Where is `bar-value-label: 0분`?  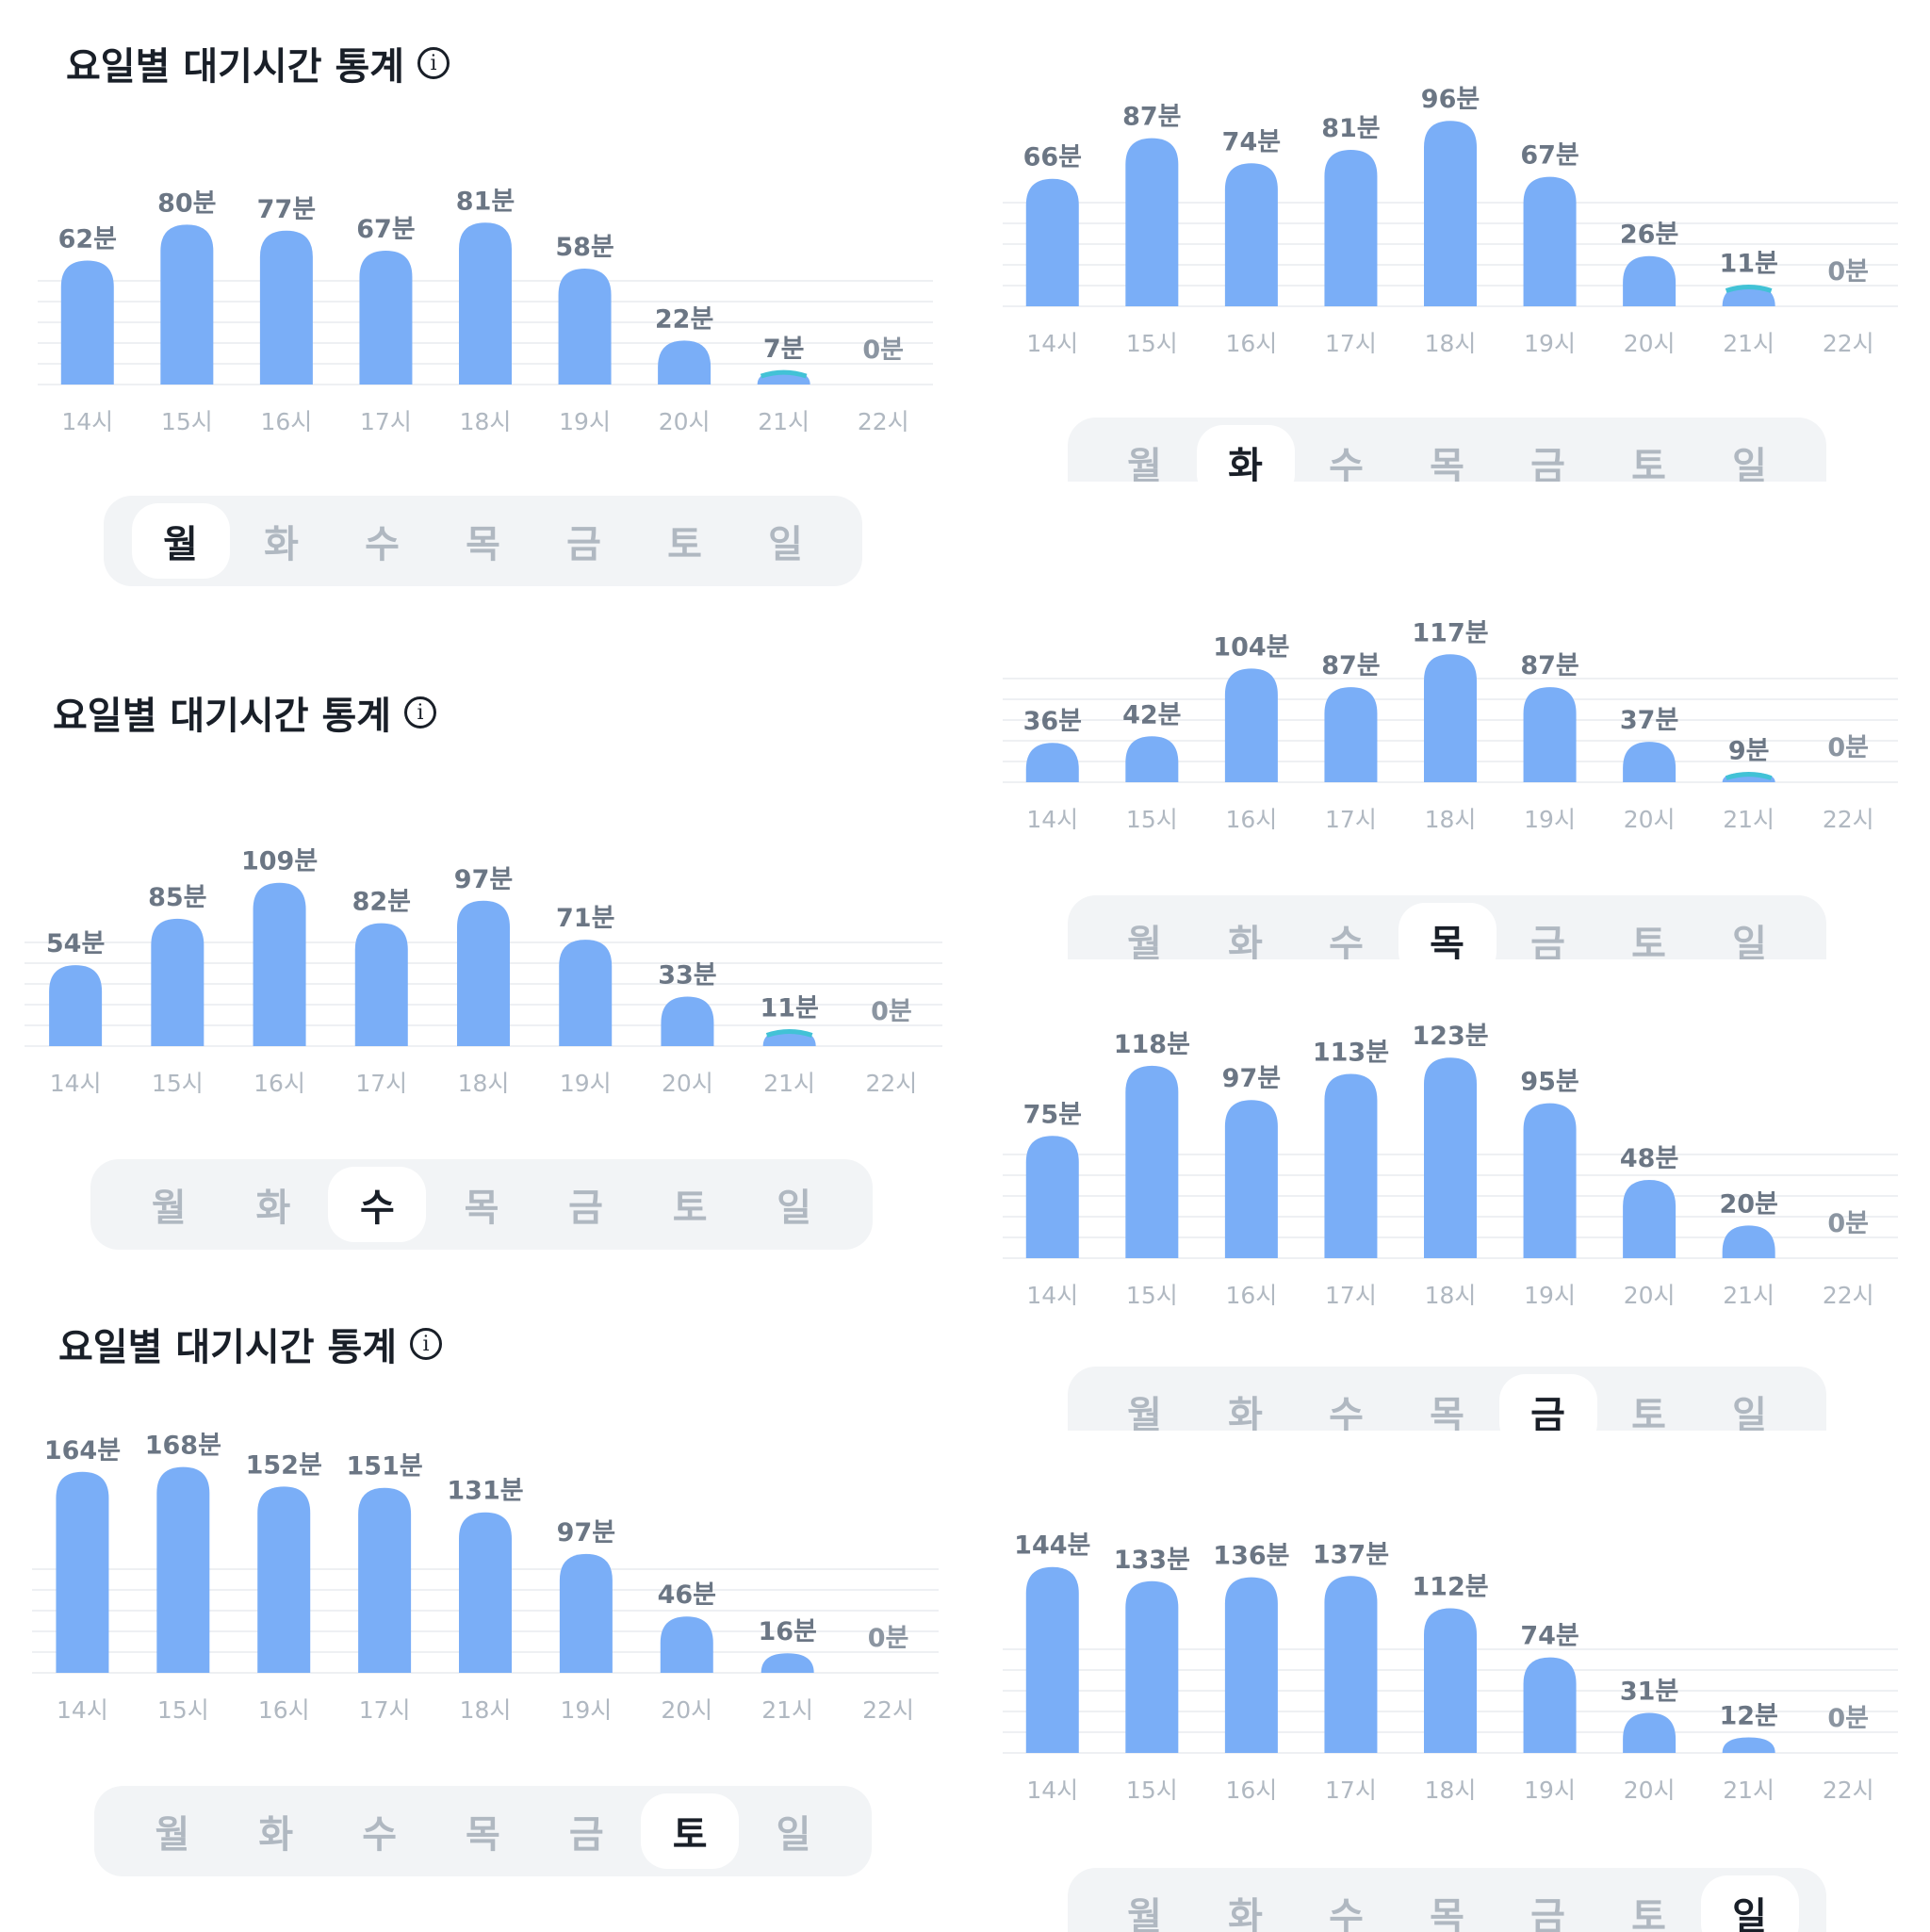
bar-value-label: 0분 is located at coordinates (1848, 1718).